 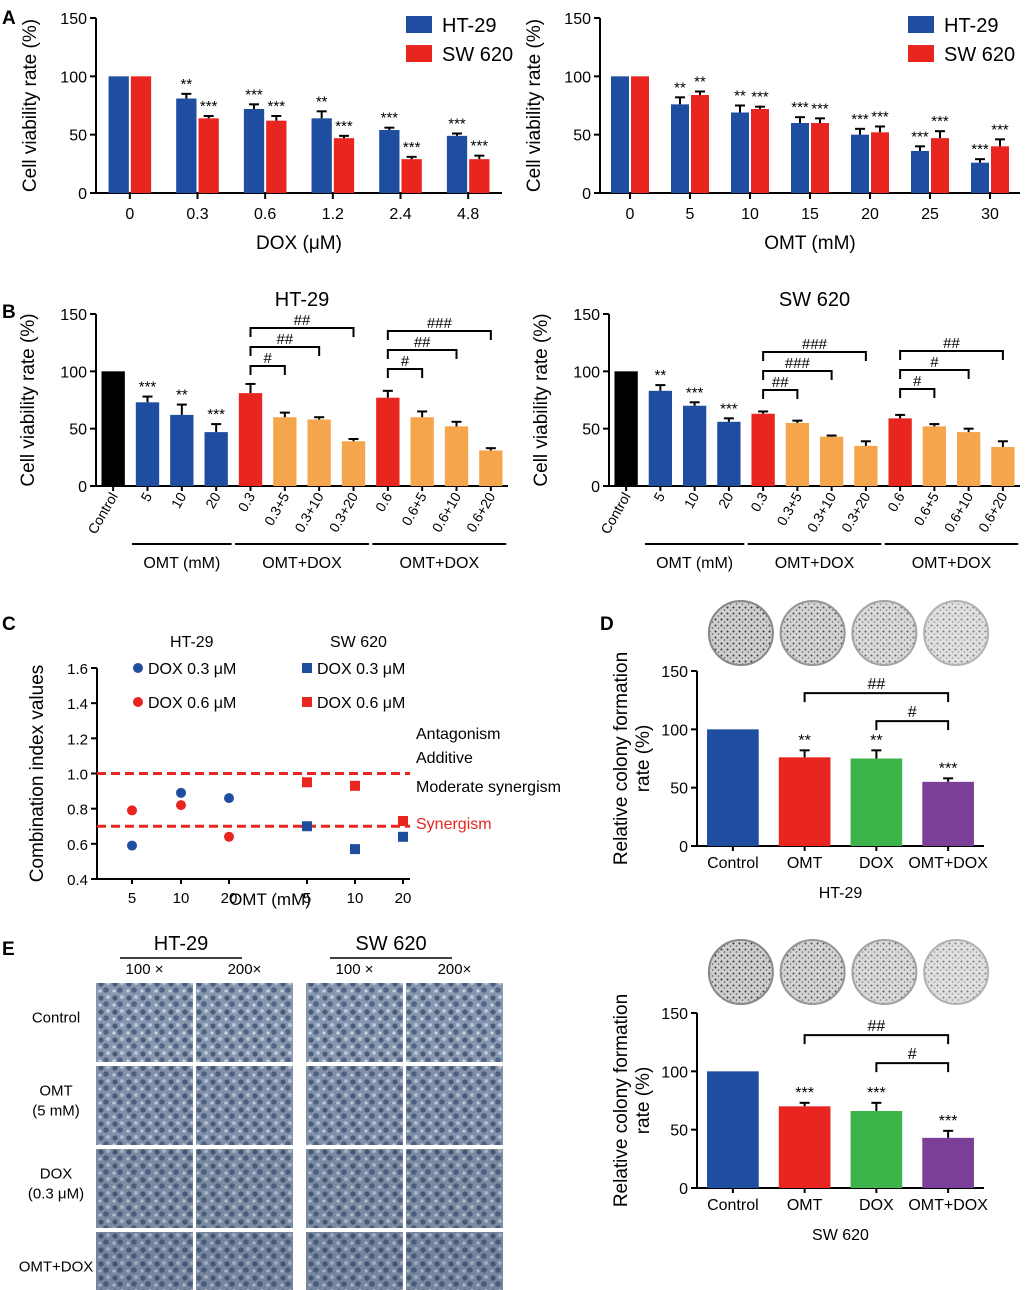 I want to click on bracket-label: #, so click(x=267, y=358).